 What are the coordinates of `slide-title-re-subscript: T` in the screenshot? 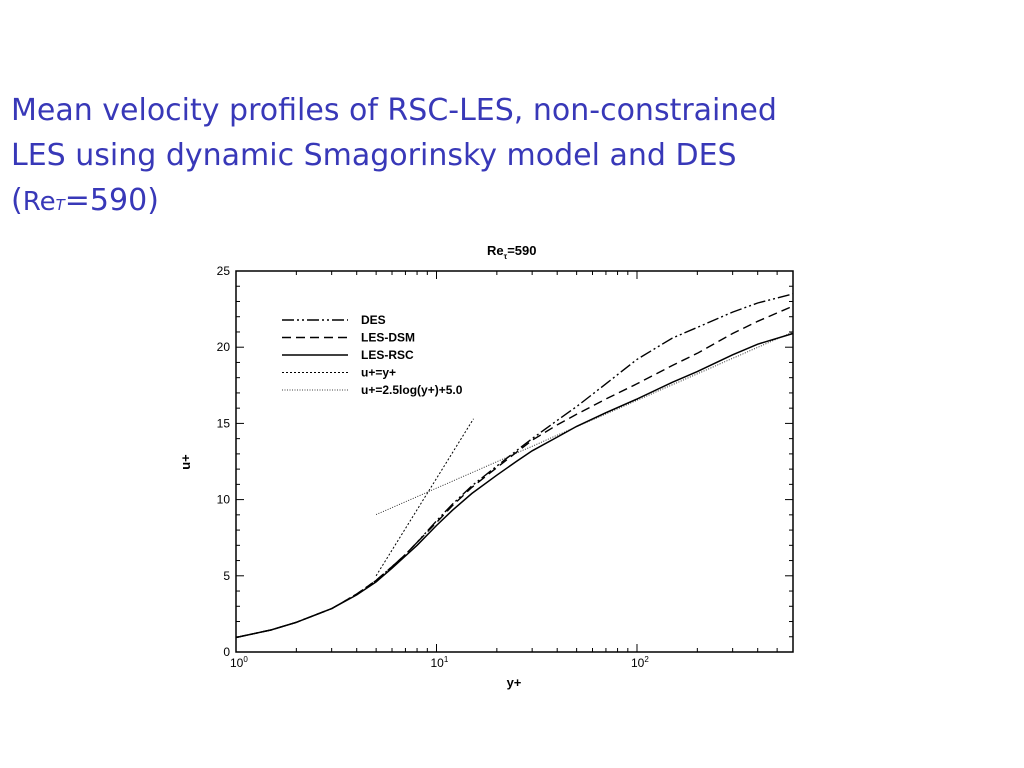 It's located at (60, 205).